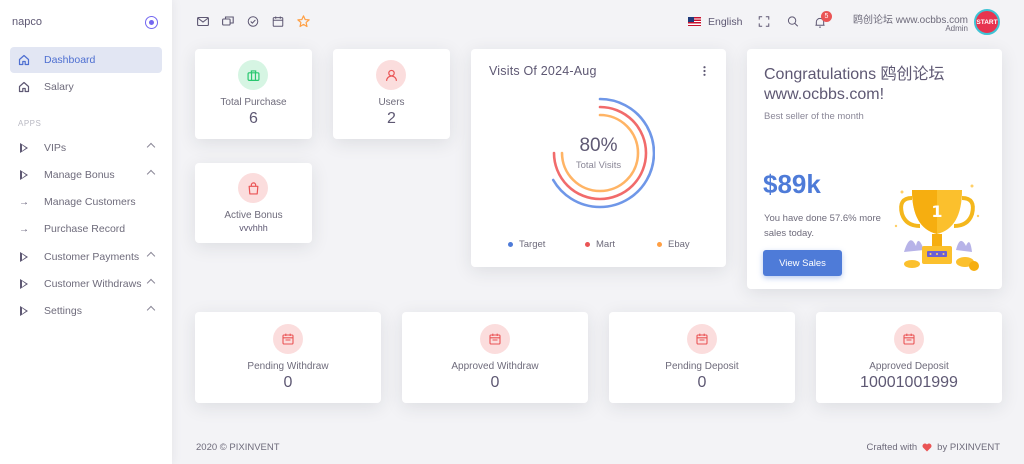 Image resolution: width=1024 pixels, height=464 pixels. I want to click on sidebar-item-label: Customer Payments, so click(92, 257).